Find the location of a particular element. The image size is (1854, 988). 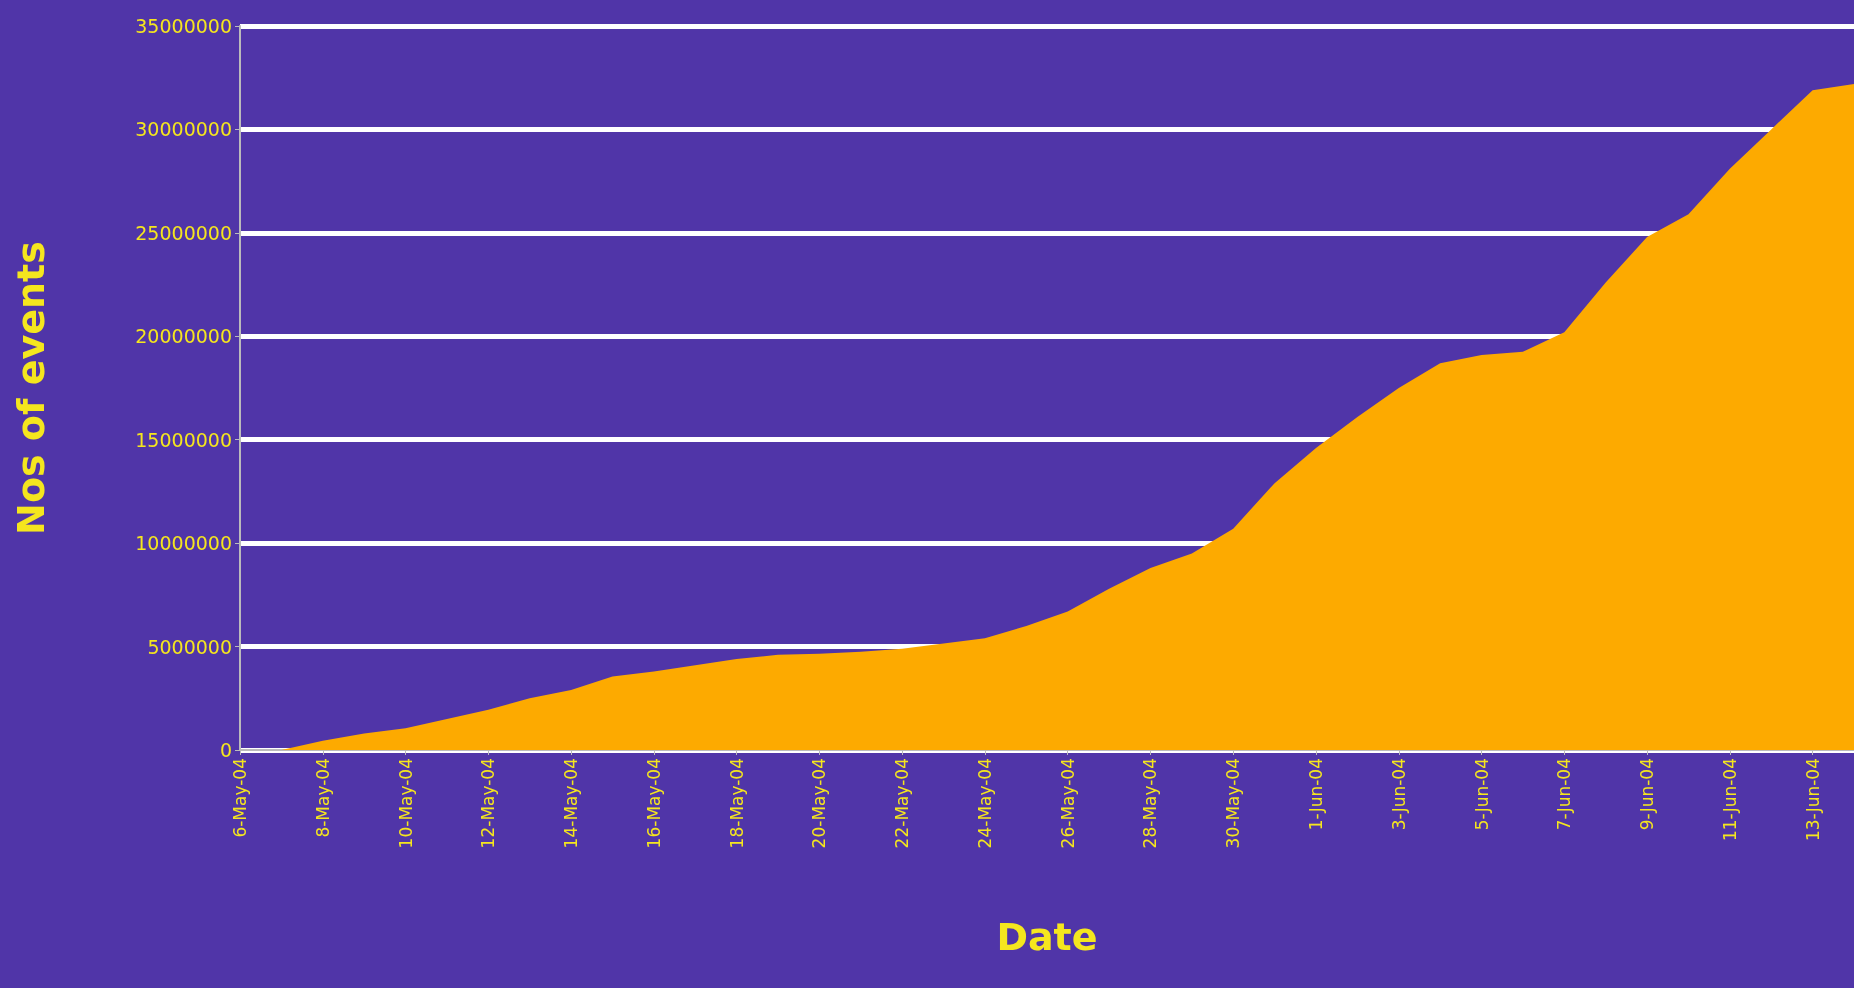

x-tick-label: 9-Jun-04 is located at coordinates (1647, 794).